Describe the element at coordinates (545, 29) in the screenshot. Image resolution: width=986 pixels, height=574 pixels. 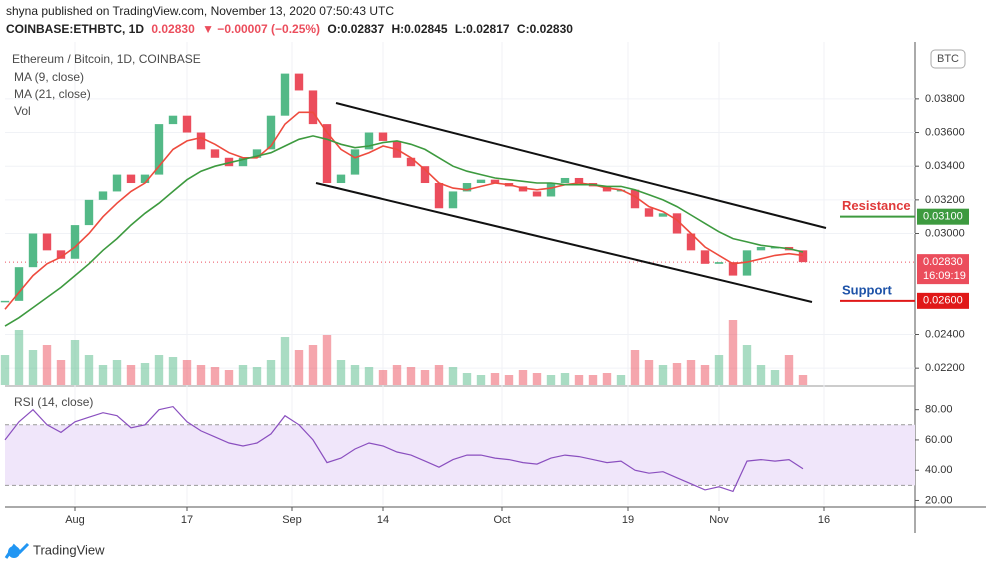
I see `close: C:0.02830` at that location.